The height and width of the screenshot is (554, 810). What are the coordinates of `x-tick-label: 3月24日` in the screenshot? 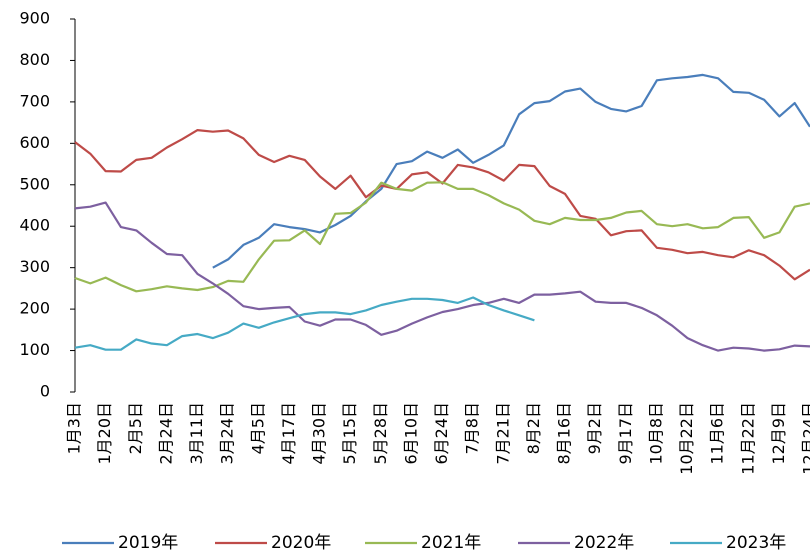 It's located at (227, 433).